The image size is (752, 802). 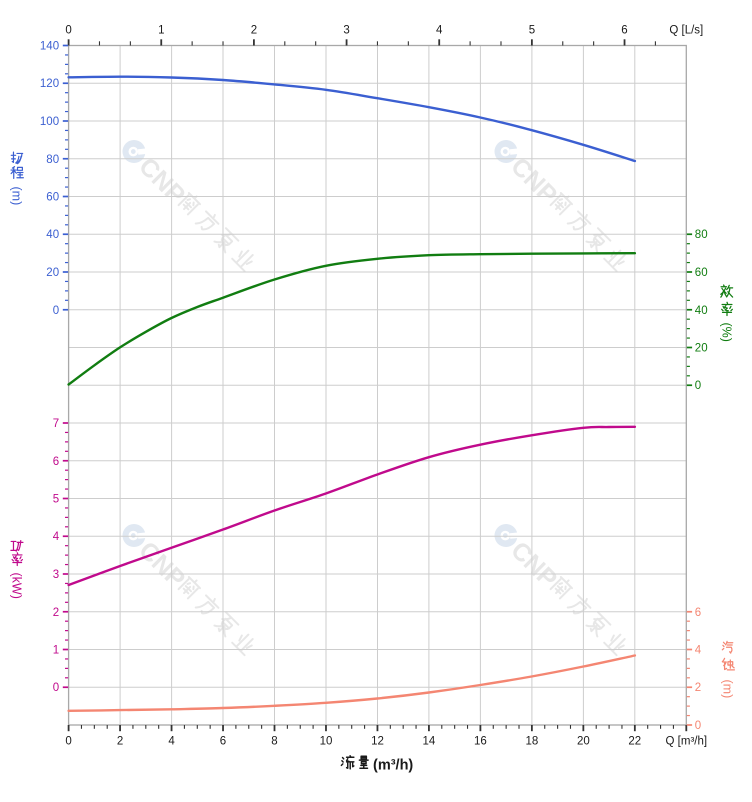 What do you see at coordinates (686, 31) in the screenshot?
I see `svg-text: Q [L/s]` at bounding box center [686, 31].